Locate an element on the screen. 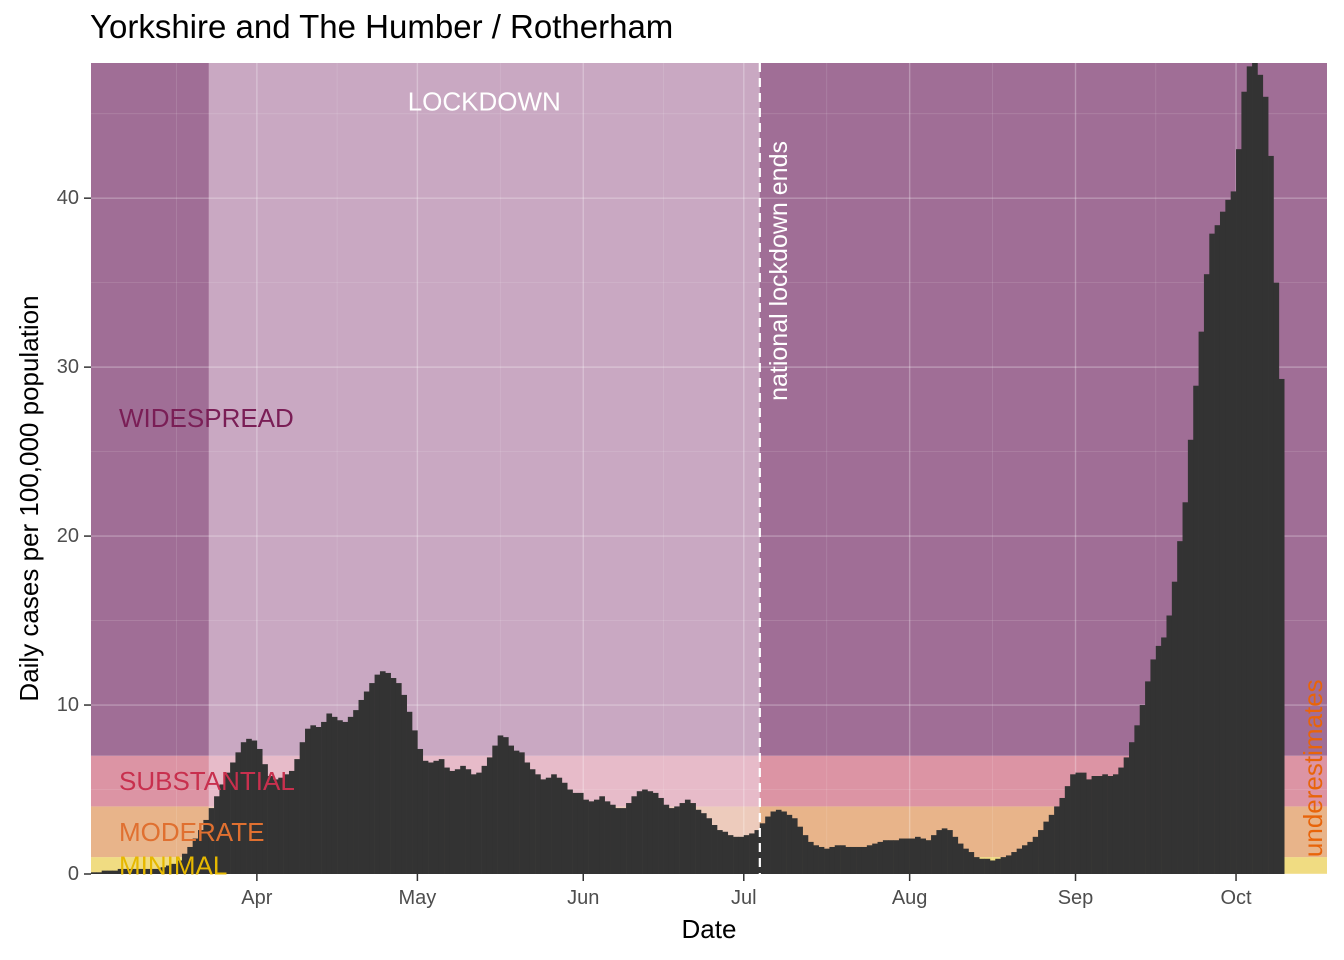 Image resolution: width=1344 pixels, height=960 pixels. band-label-minimal: MINIMAL is located at coordinates (173, 866).